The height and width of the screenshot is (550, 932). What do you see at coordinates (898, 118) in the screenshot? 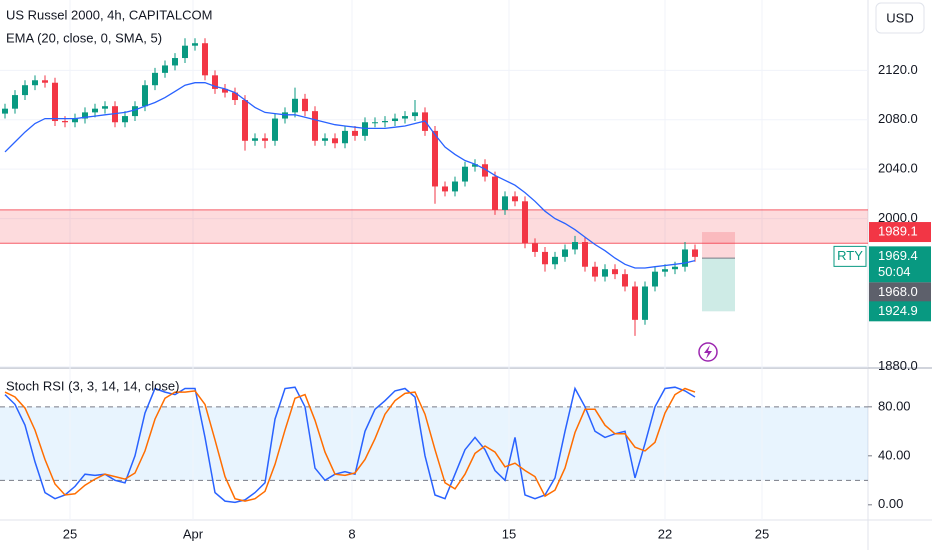
I see `y-tick-label: 2080.0` at bounding box center [898, 118].